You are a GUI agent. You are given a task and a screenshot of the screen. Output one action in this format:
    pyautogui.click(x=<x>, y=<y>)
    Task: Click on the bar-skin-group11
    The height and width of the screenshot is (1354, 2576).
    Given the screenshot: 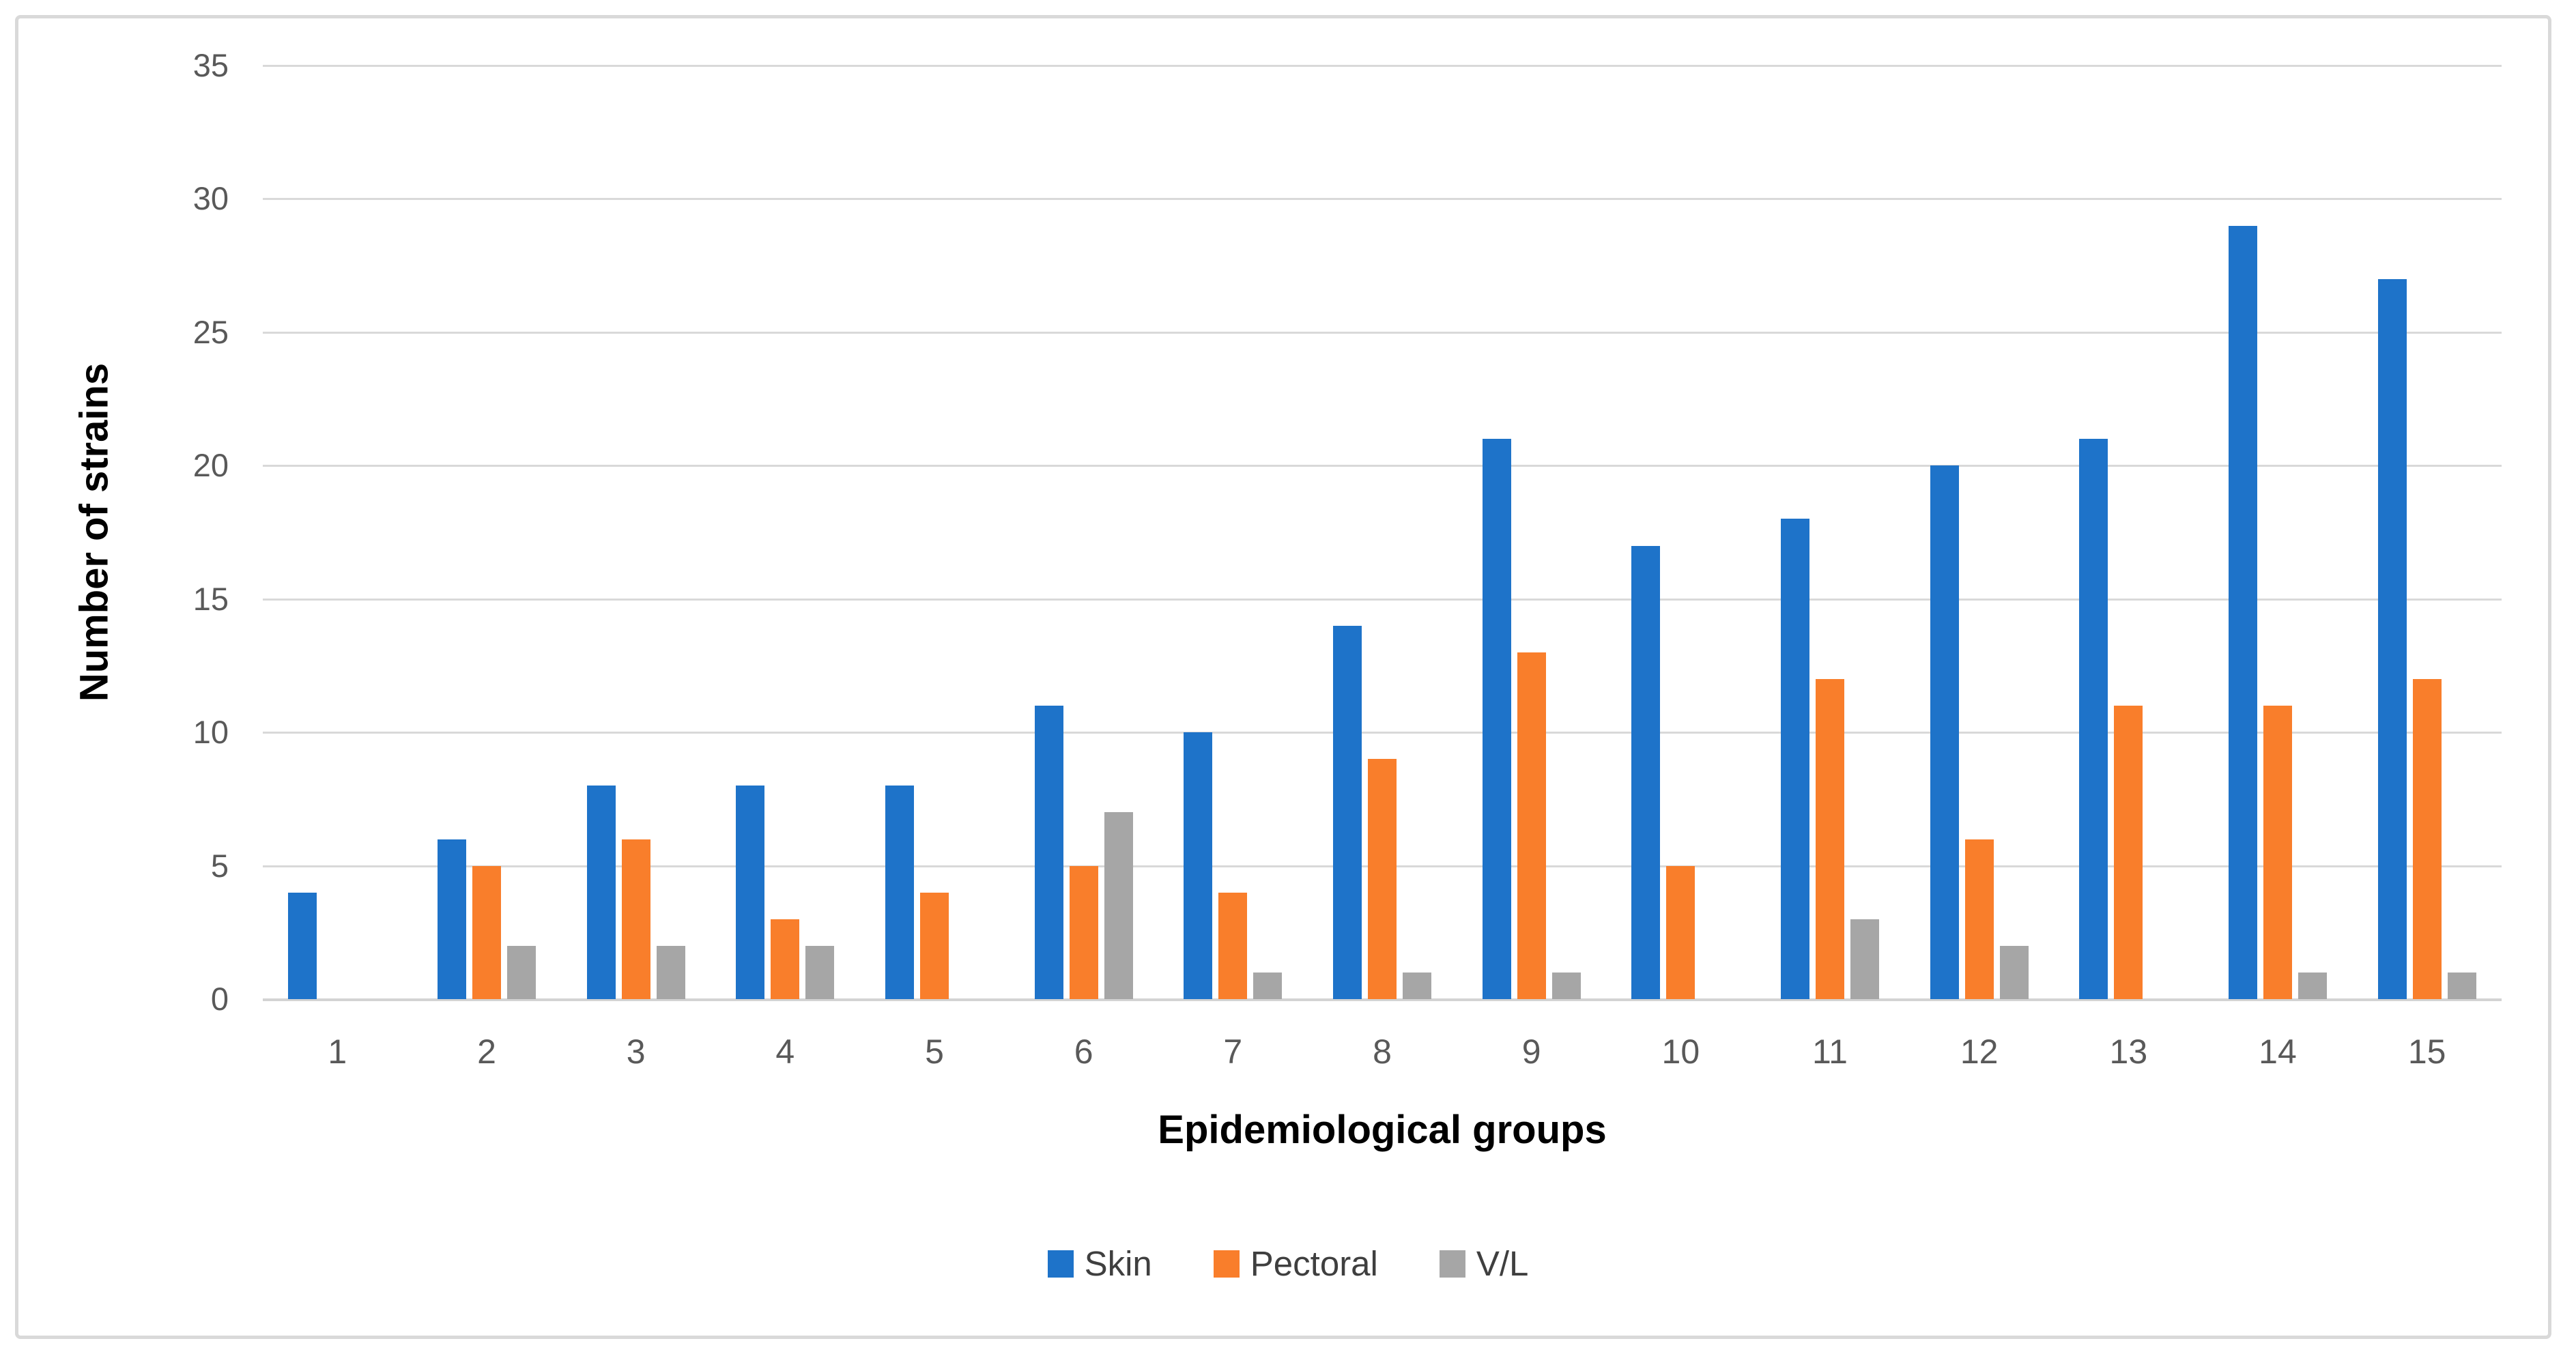 What is the action you would take?
    pyautogui.click(x=1794, y=759)
    